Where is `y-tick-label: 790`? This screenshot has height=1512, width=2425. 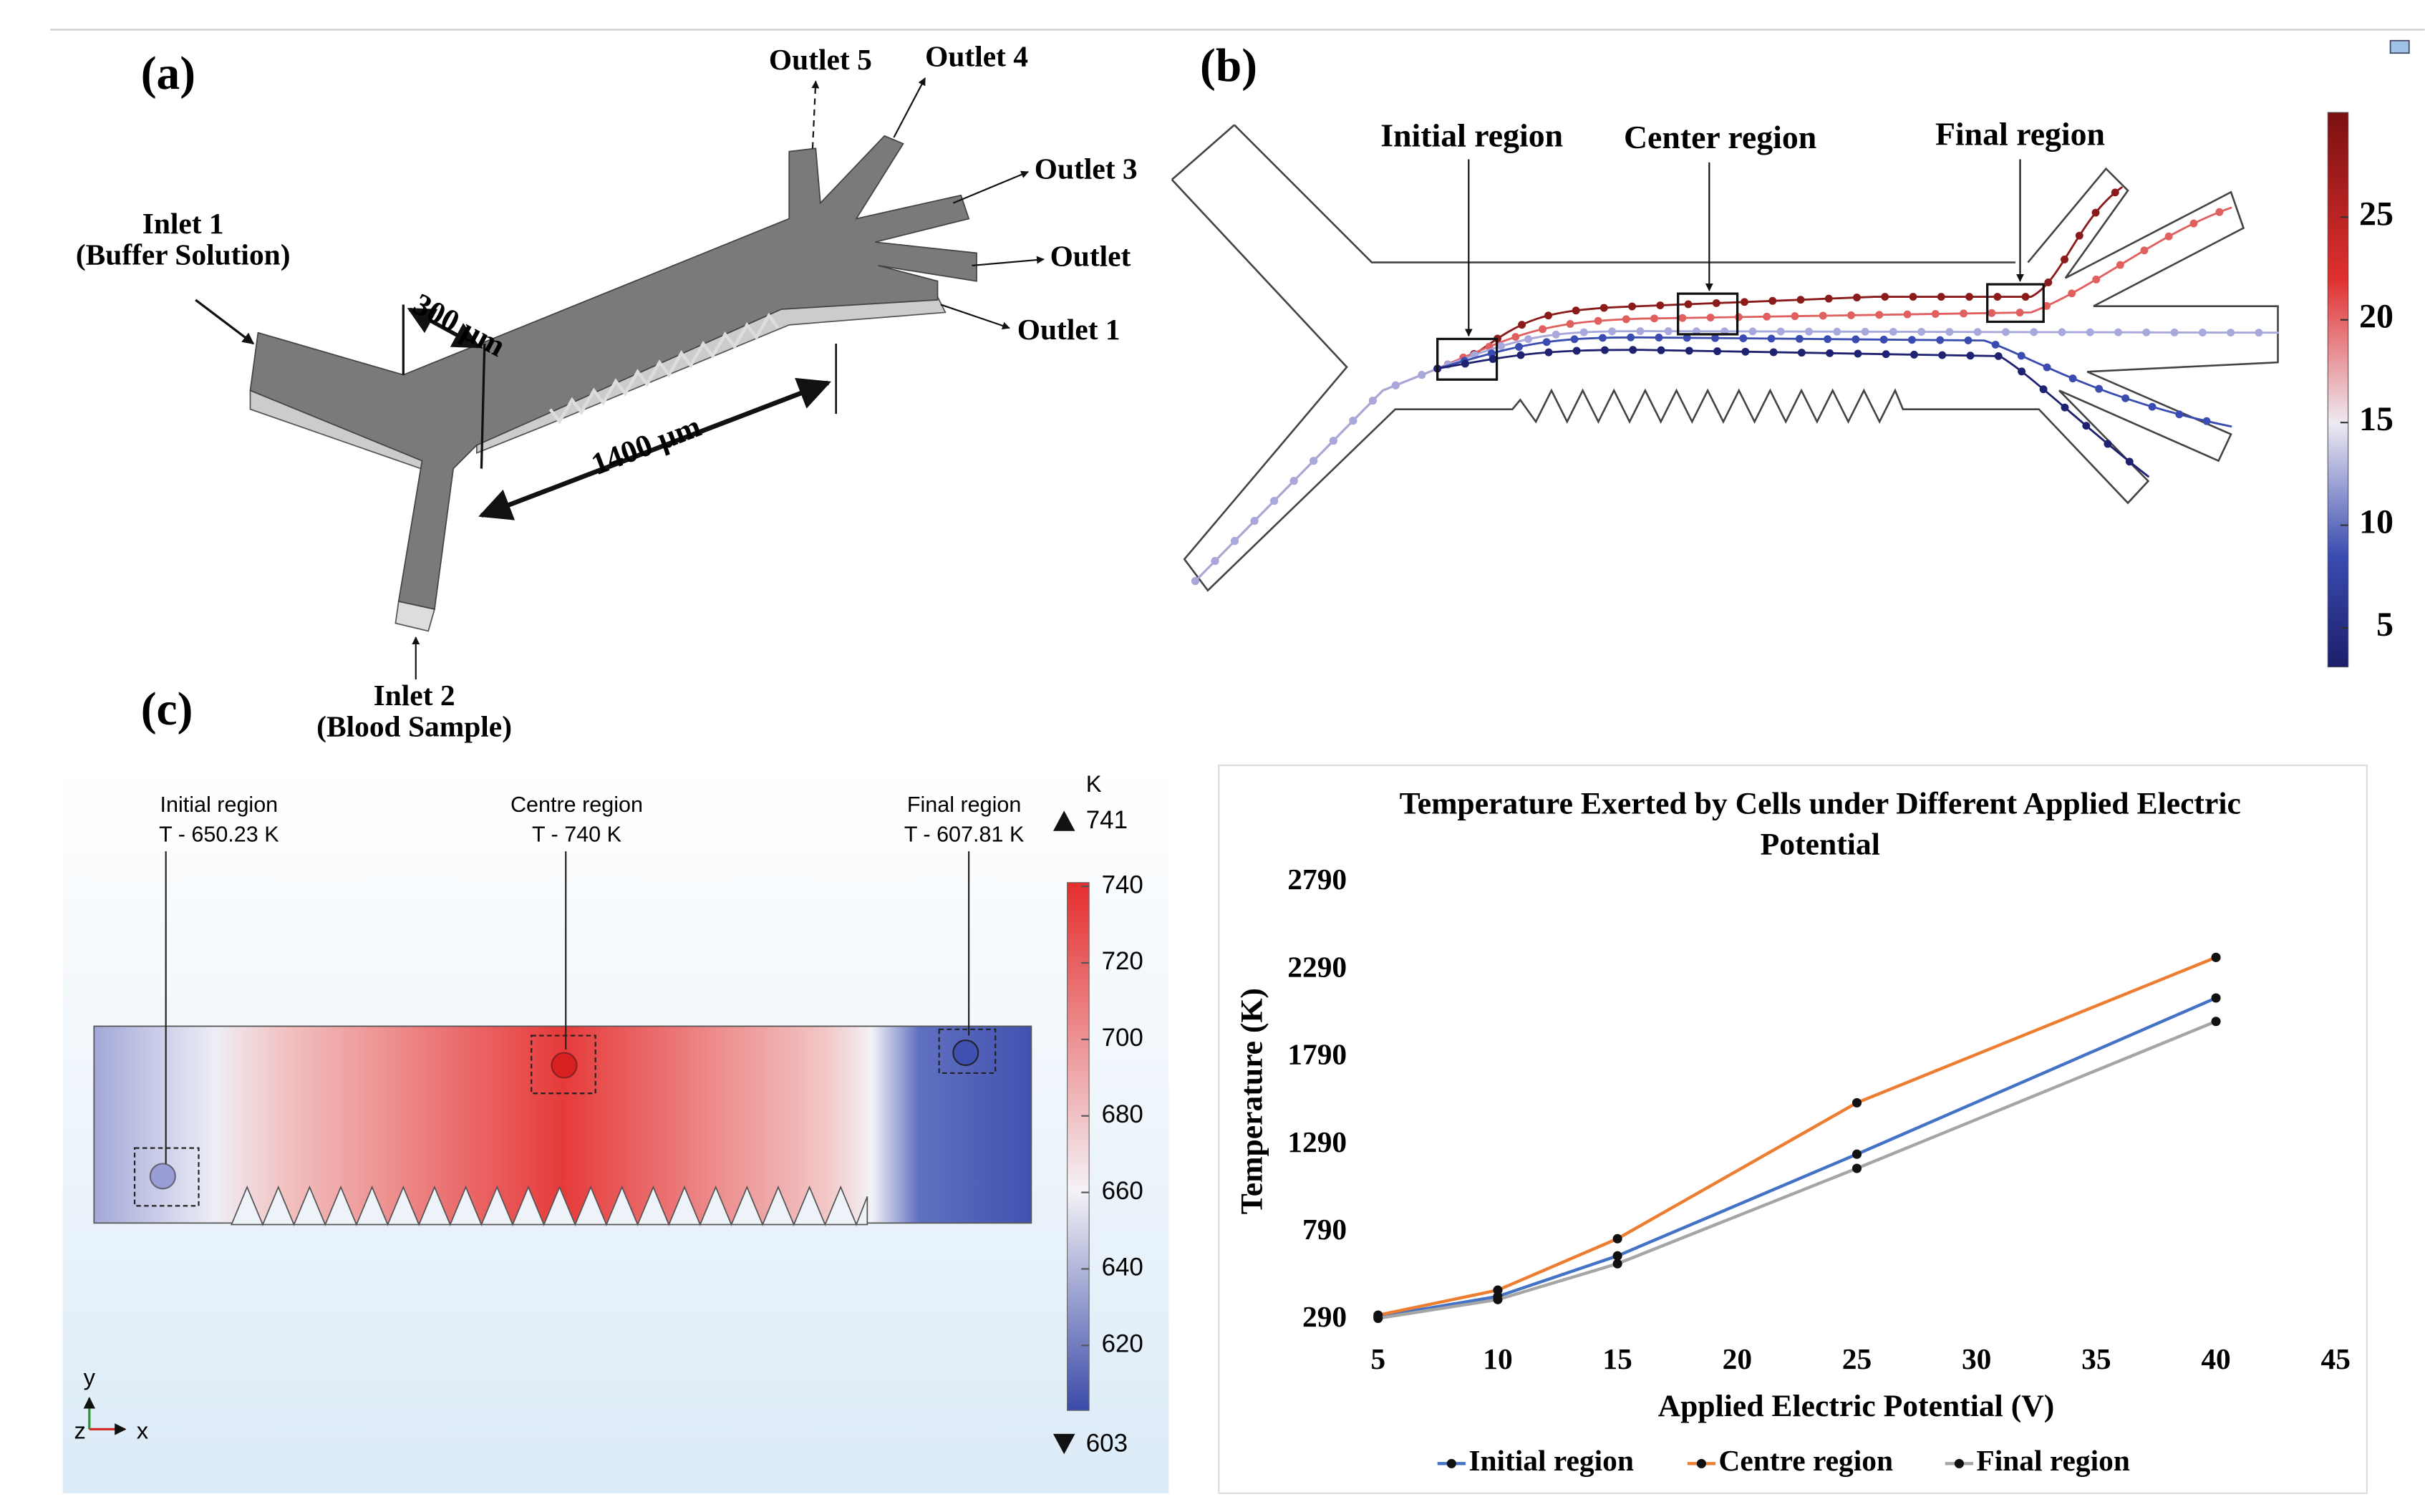 y-tick-label: 790 is located at coordinates (1324, 1229).